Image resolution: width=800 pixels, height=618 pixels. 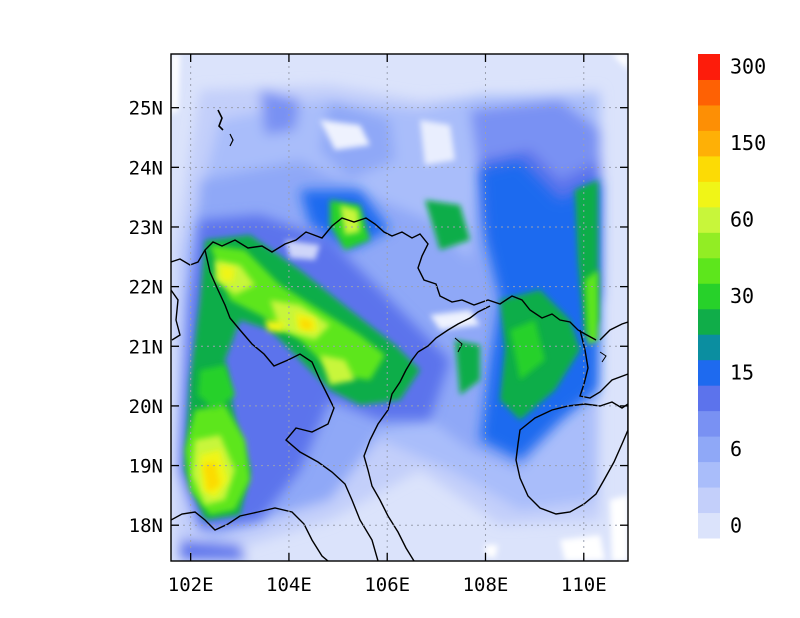 What do you see at coordinates (146, 407) in the screenshot?
I see `y-tick-label: 20N` at bounding box center [146, 407].